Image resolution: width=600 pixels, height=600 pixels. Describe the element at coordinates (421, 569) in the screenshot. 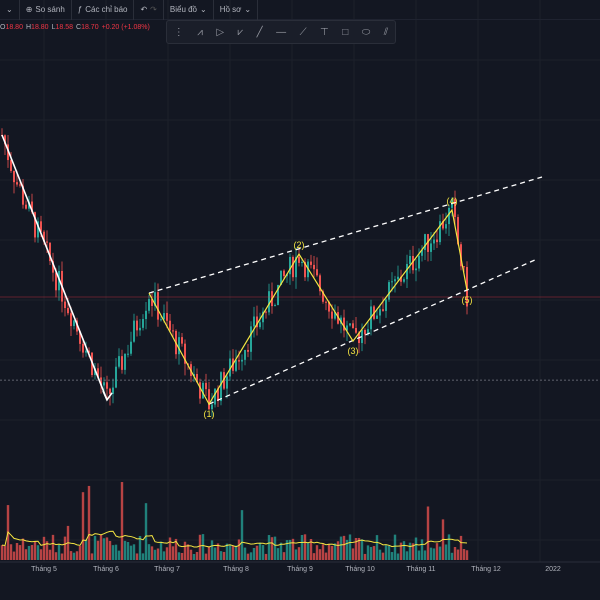

I see `x-tick: Tháng 11` at that location.